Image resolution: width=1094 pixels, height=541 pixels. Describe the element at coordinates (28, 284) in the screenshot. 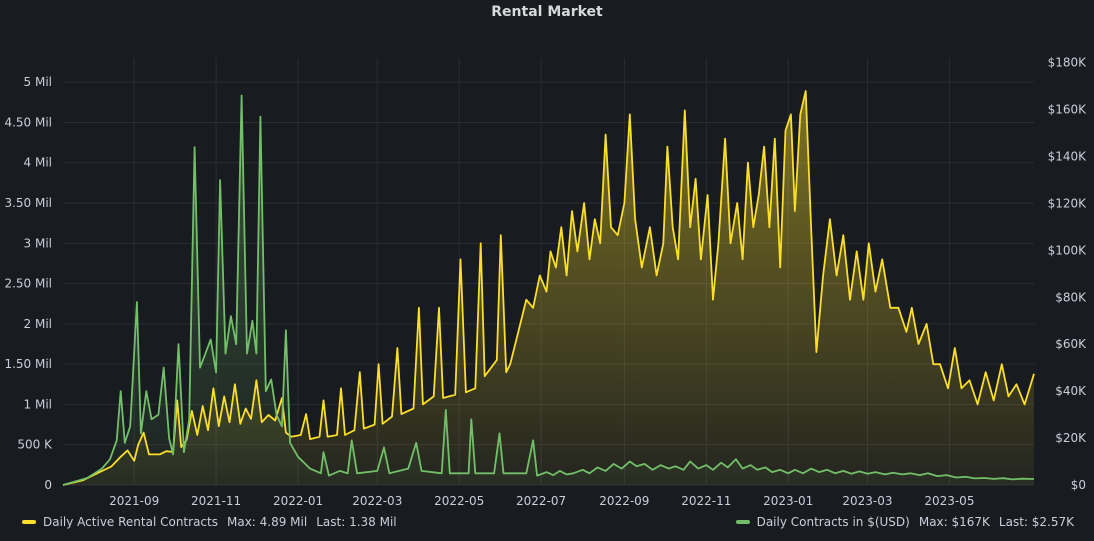

I see `y-left-tick-label: 2.50 Mil` at that location.